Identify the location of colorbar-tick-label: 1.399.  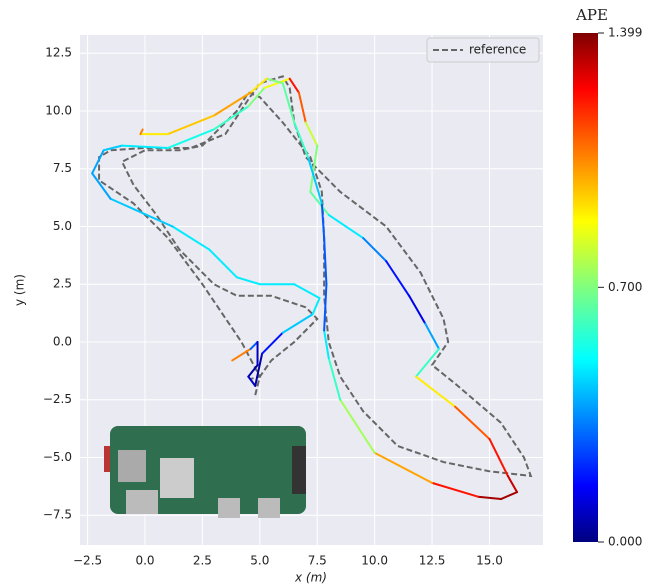
(625, 33).